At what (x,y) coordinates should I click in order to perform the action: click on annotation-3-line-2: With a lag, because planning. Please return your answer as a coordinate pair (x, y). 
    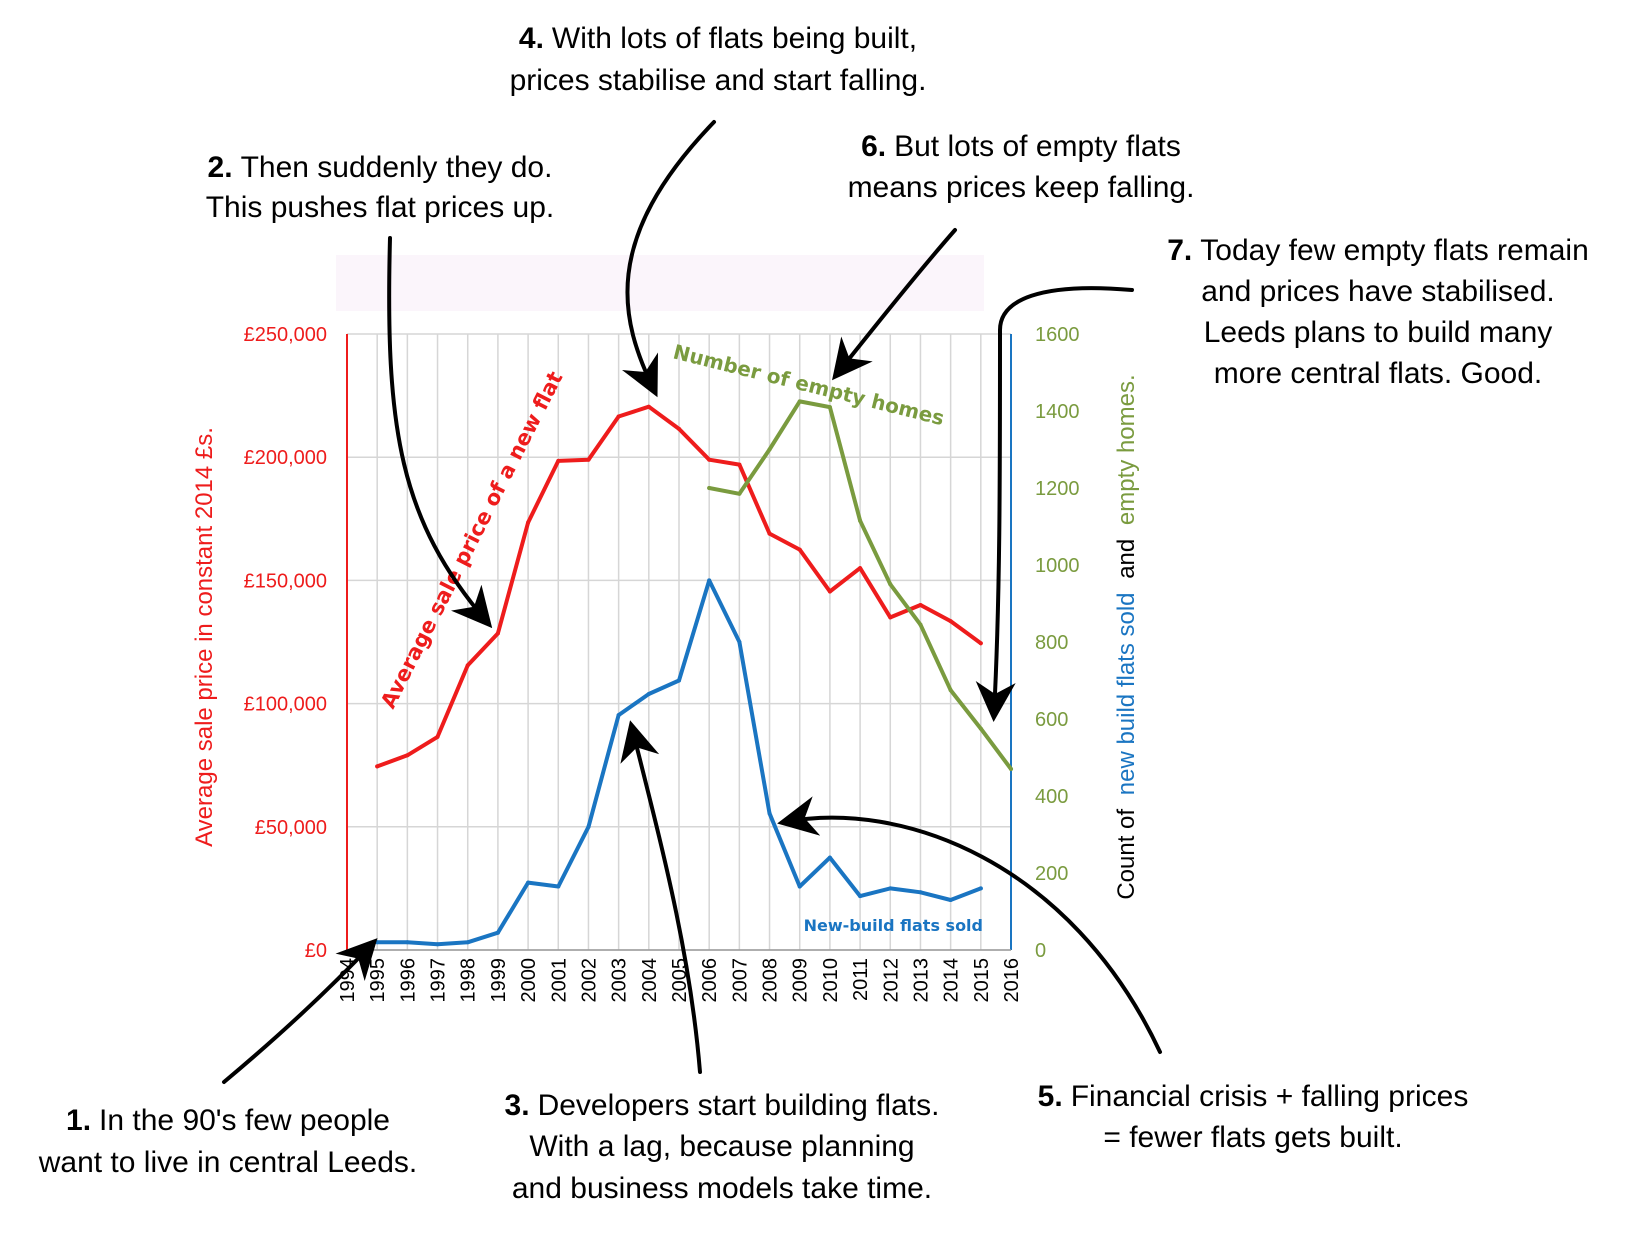
    Looking at the image, I should click on (721, 1146).